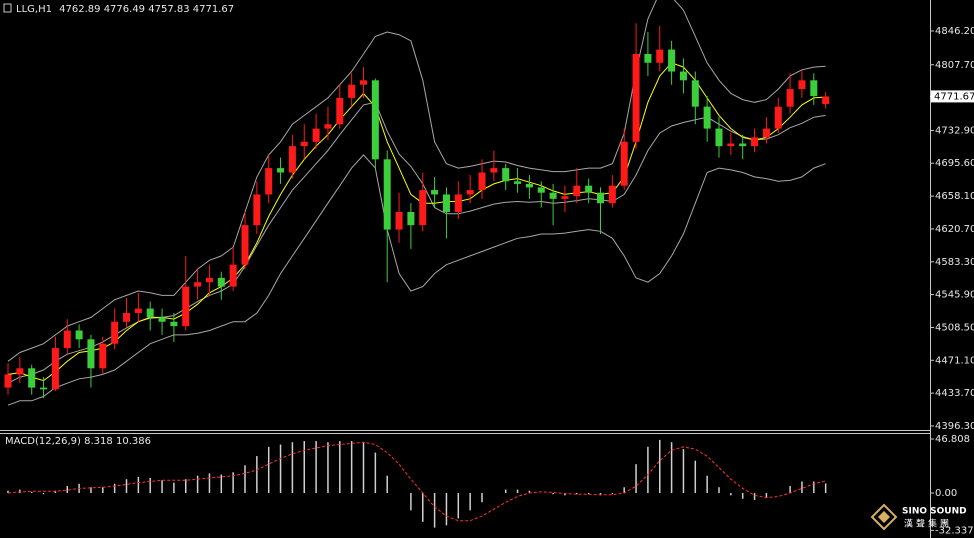  I want to click on logo-icon, so click(884, 517).